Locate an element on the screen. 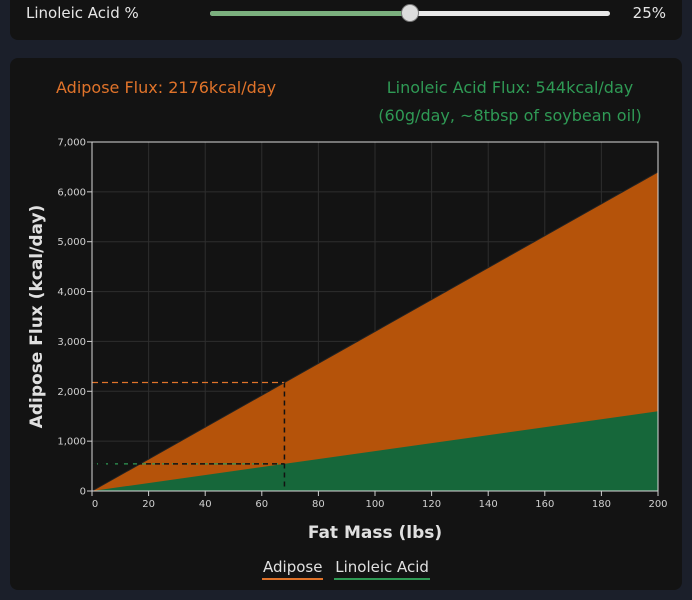 The image size is (692, 600). x-tick-label: 0 is located at coordinates (95, 504).